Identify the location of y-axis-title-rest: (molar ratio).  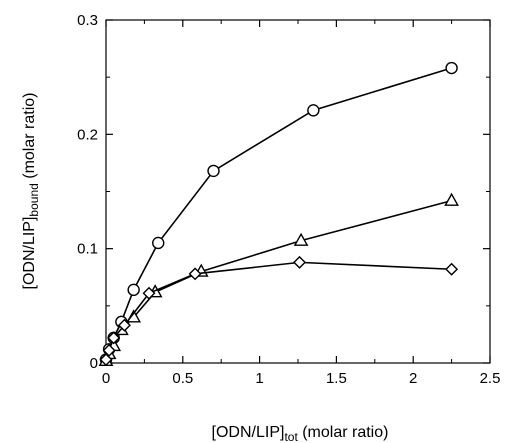
(29, 138).